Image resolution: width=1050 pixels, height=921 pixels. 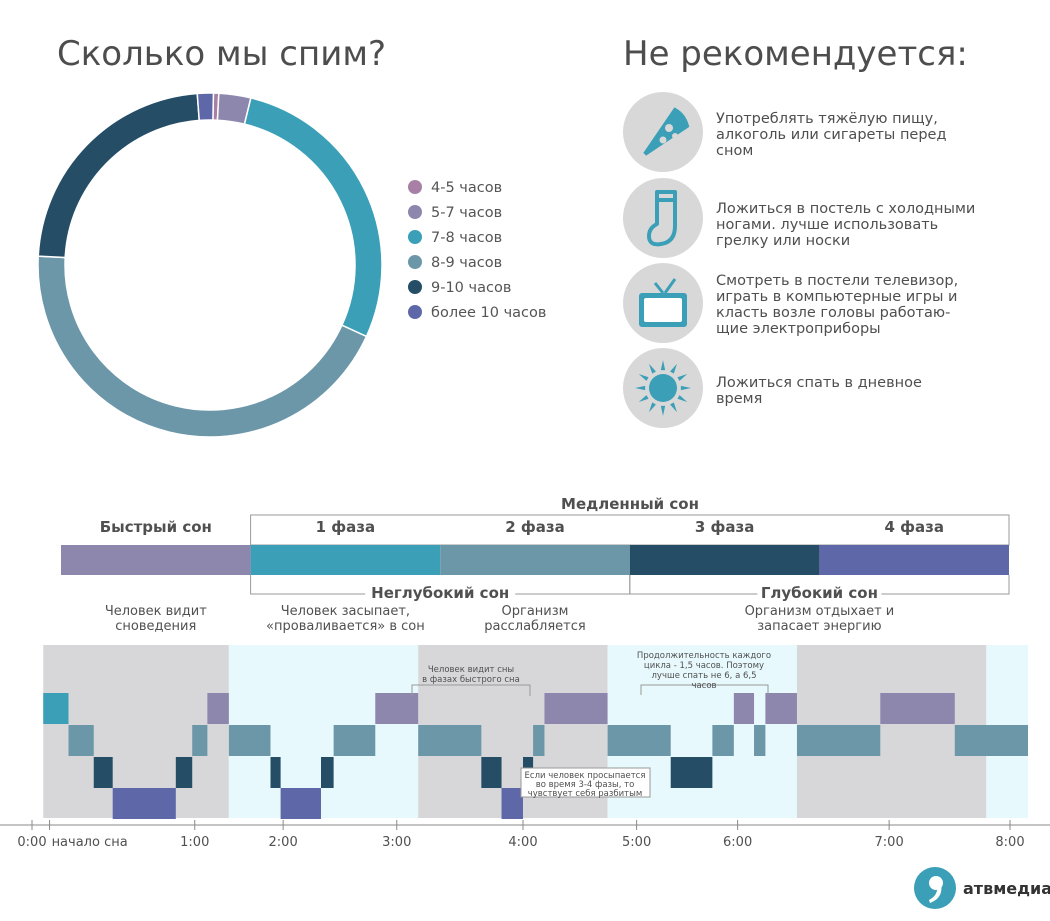 I want to click on annotation-rem-dreams: Человек видит сны, so click(x=471, y=670).